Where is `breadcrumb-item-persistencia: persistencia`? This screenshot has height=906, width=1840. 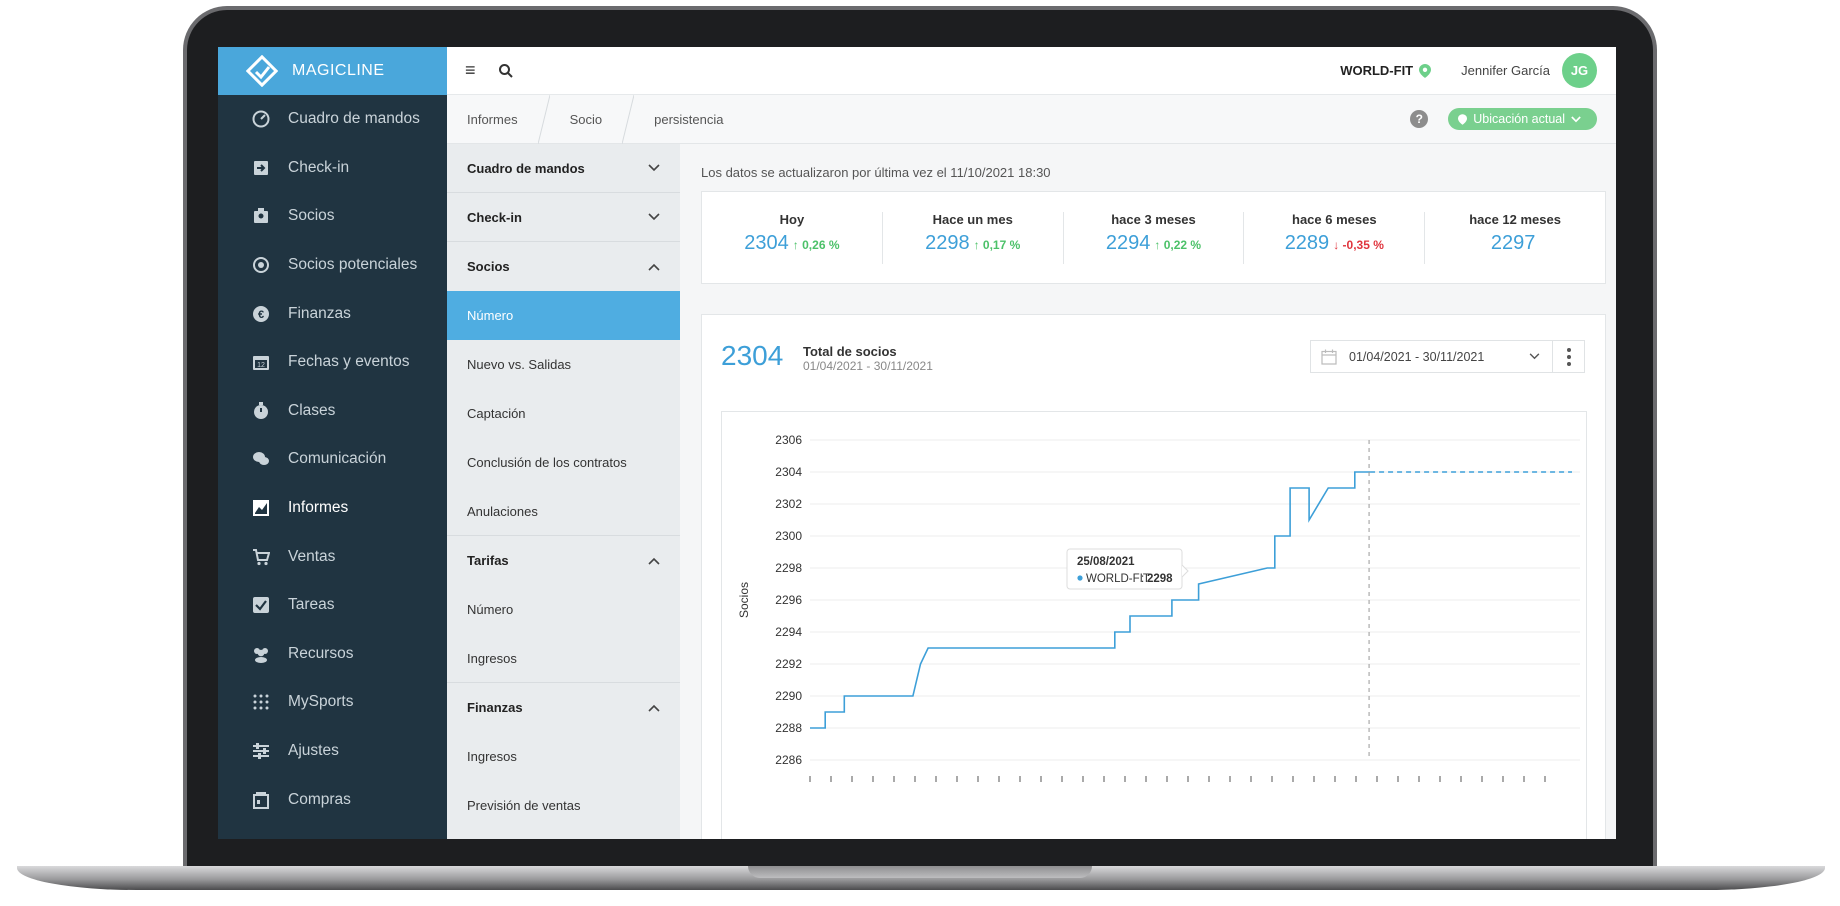 breadcrumb-item-persistencia: persistencia is located at coordinates (689, 119).